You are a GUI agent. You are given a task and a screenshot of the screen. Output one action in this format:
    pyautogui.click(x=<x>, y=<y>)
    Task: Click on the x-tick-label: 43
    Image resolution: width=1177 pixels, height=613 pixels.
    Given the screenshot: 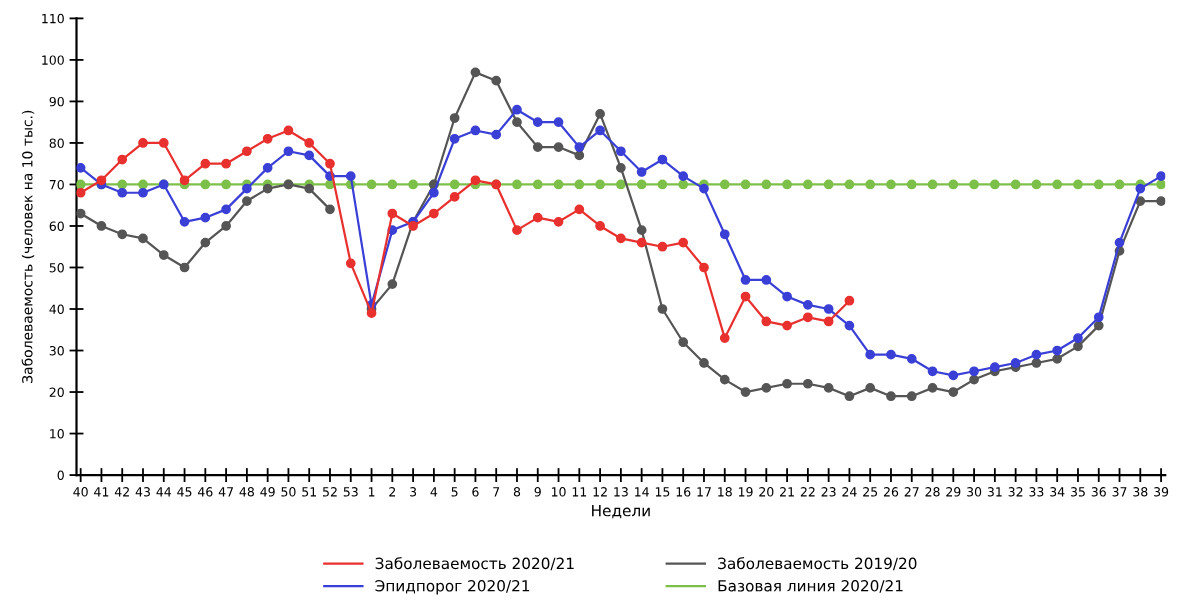 What is the action you would take?
    pyautogui.click(x=142, y=492)
    